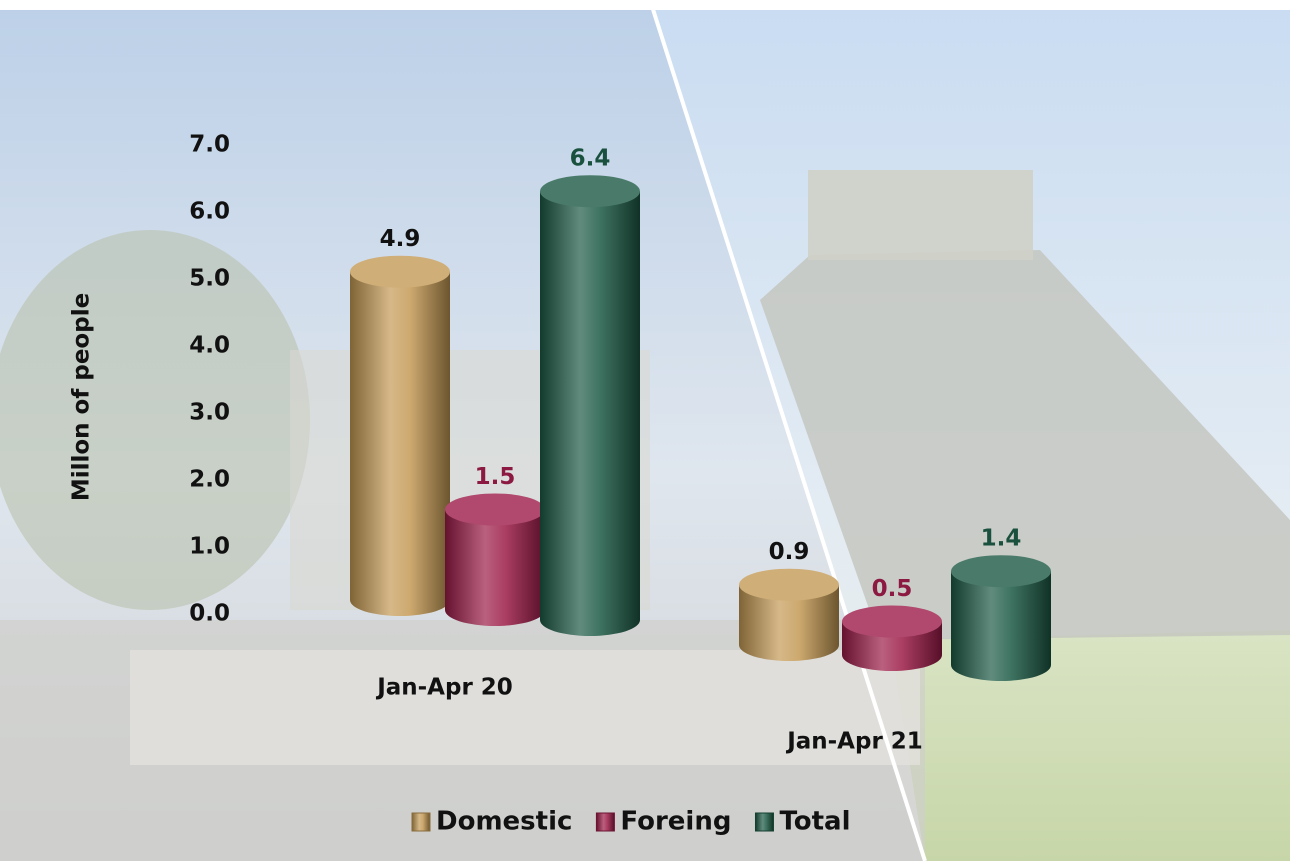  Describe the element at coordinates (590, 159) in the screenshot. I see `data-label: 6.4` at that location.